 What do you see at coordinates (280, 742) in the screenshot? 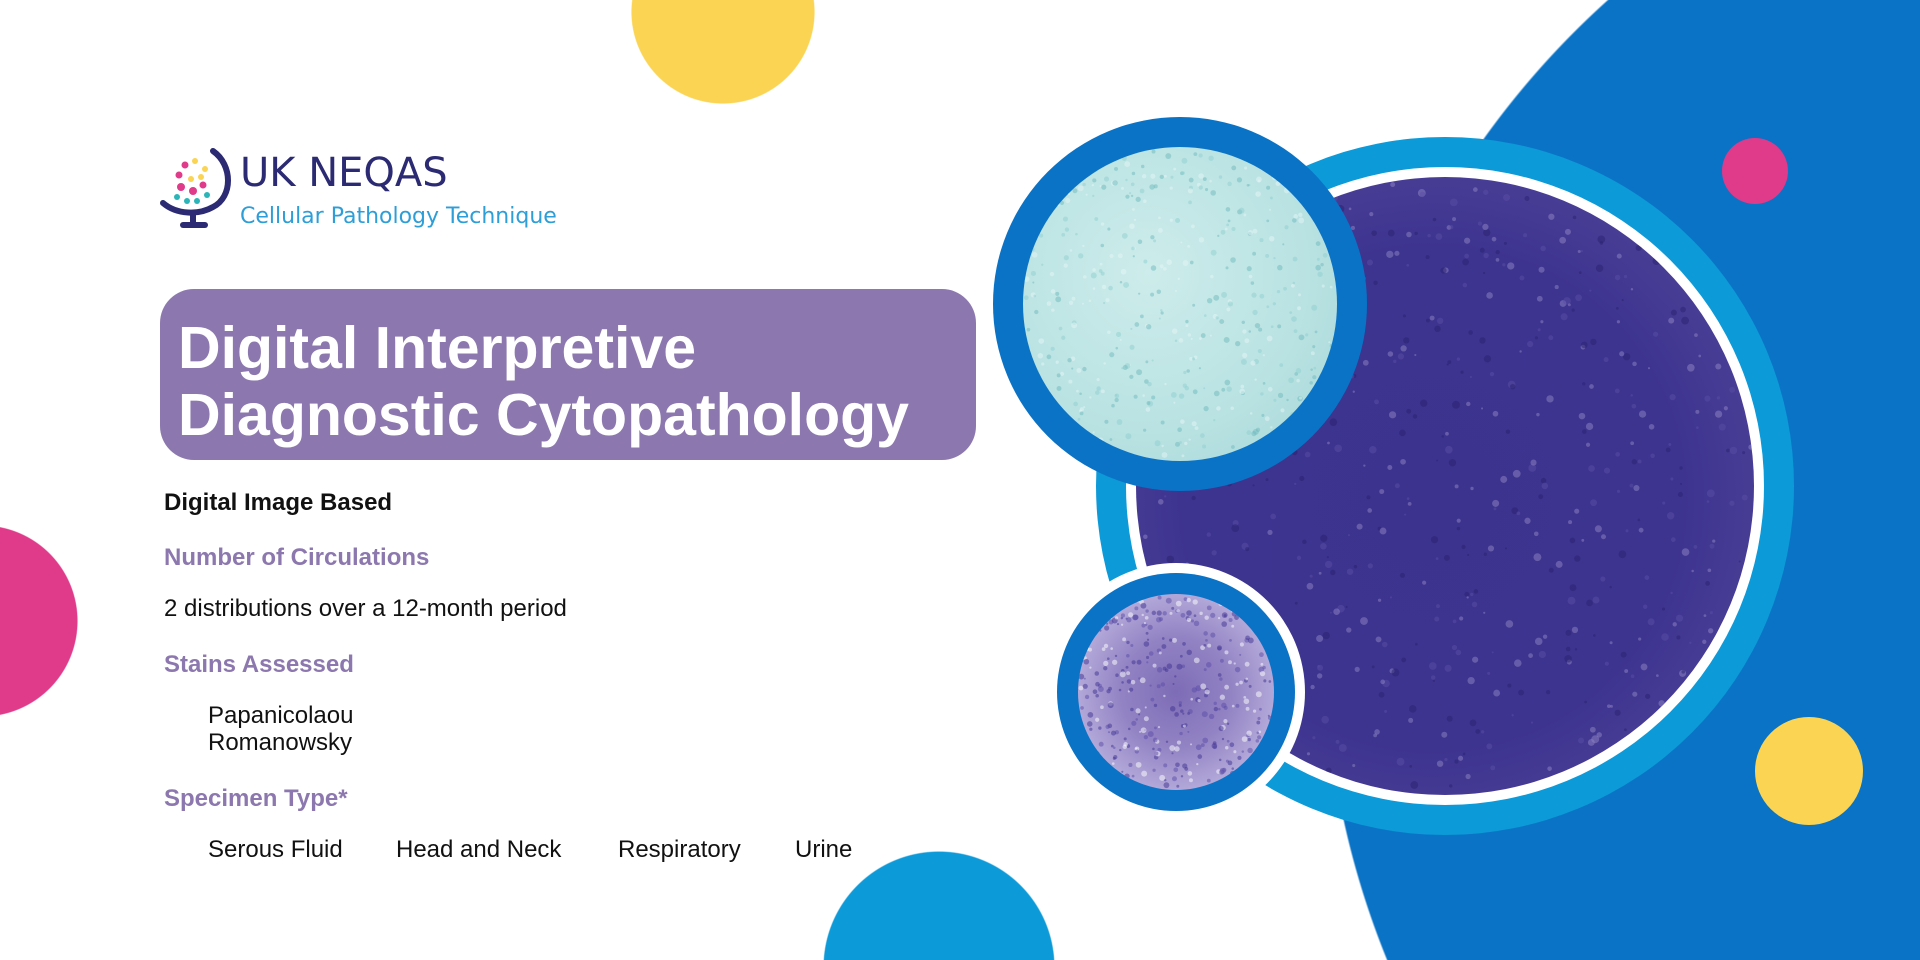
I see `stain-item: Romanowsky` at bounding box center [280, 742].